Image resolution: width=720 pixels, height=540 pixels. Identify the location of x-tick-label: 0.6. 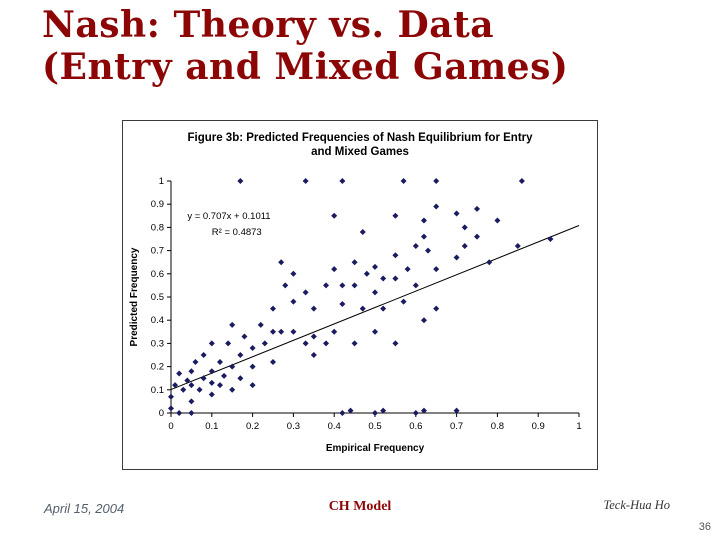
(415, 426).